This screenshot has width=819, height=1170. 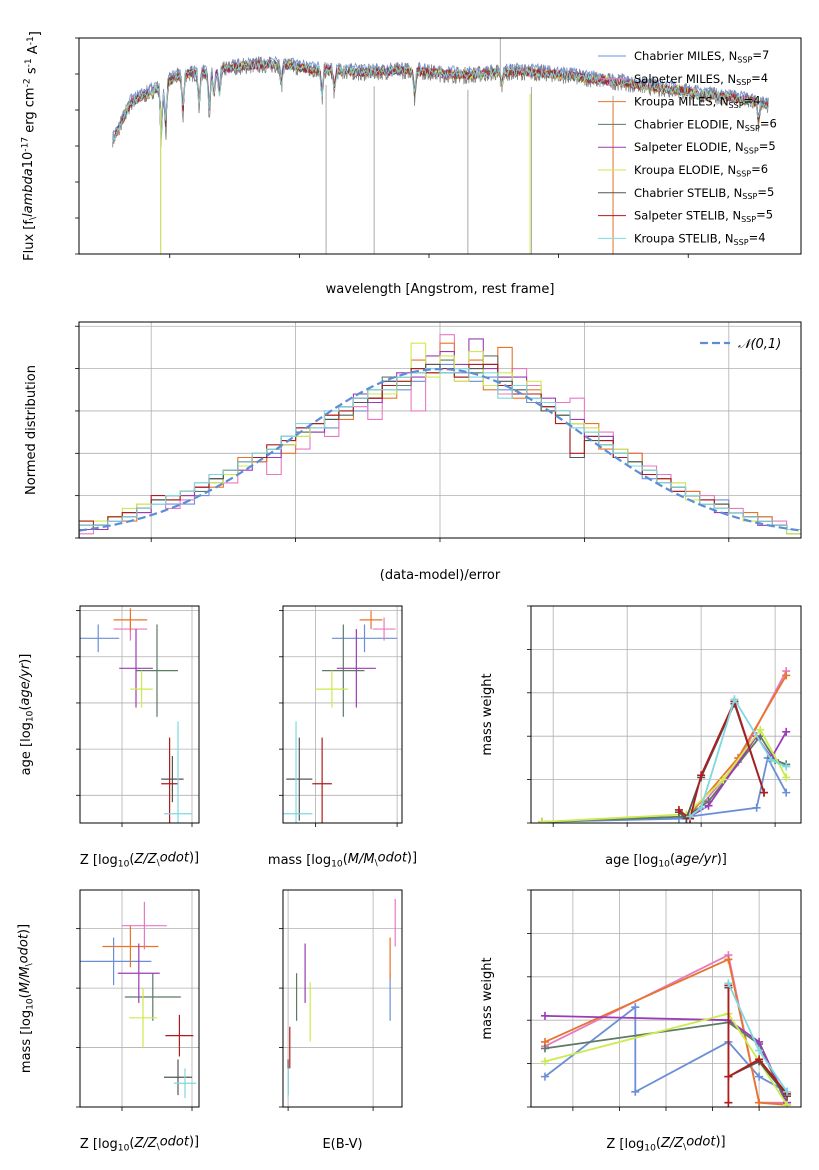 I want to click on panel-mass-vs-ebv: E(B-V), so click(x=341, y=1020).